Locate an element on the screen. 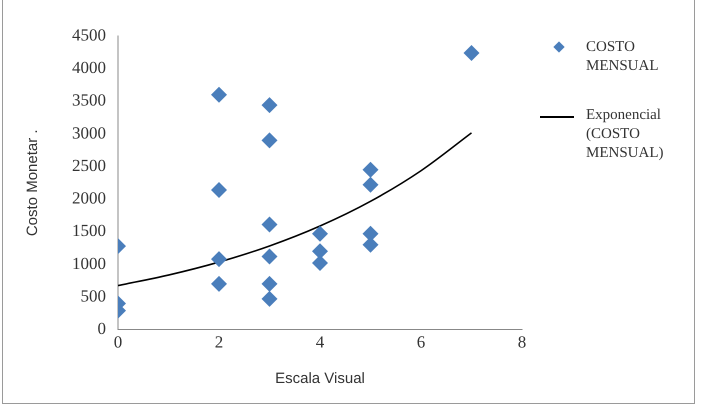 This screenshot has height=408, width=702. y-tick-label: 1000 is located at coordinates (89, 263).